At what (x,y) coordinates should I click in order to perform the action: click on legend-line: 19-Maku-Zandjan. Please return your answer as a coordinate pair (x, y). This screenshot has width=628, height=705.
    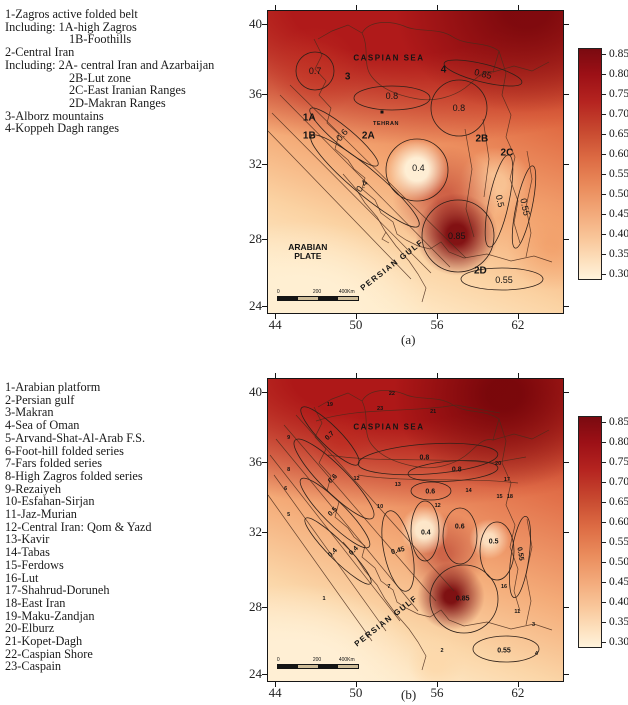
    Looking at the image, I should click on (50, 615).